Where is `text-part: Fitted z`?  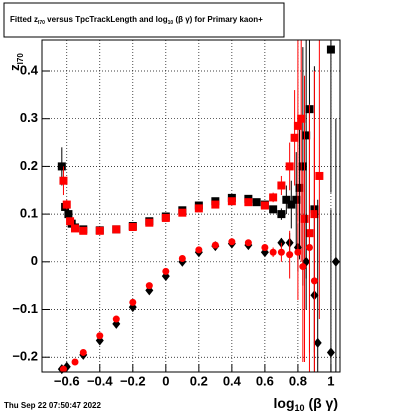
text-part: Fitted z is located at coordinates (24, 19).